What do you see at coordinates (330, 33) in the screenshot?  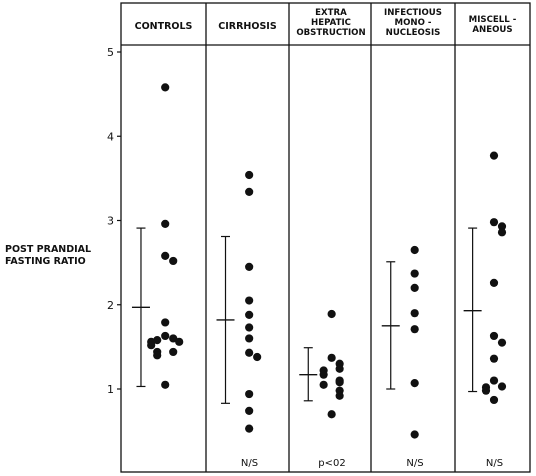 I see `group-header: OBSTRUCTION` at bounding box center [330, 33].